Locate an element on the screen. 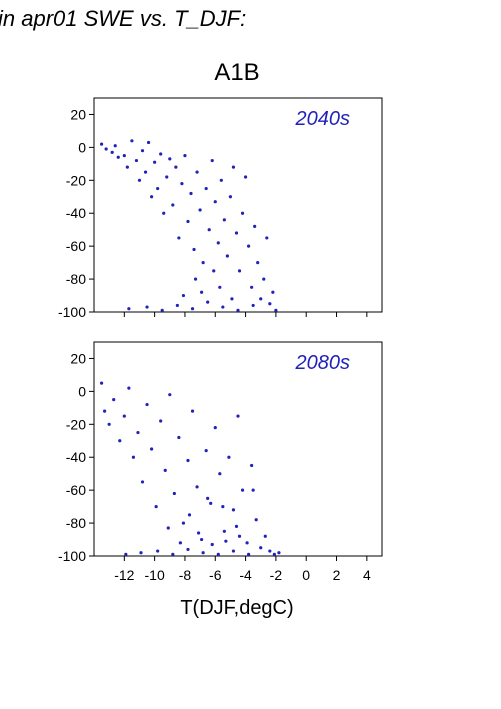 This screenshot has width=501, height=709. x-tick-label: -2 is located at coordinates (276, 575).